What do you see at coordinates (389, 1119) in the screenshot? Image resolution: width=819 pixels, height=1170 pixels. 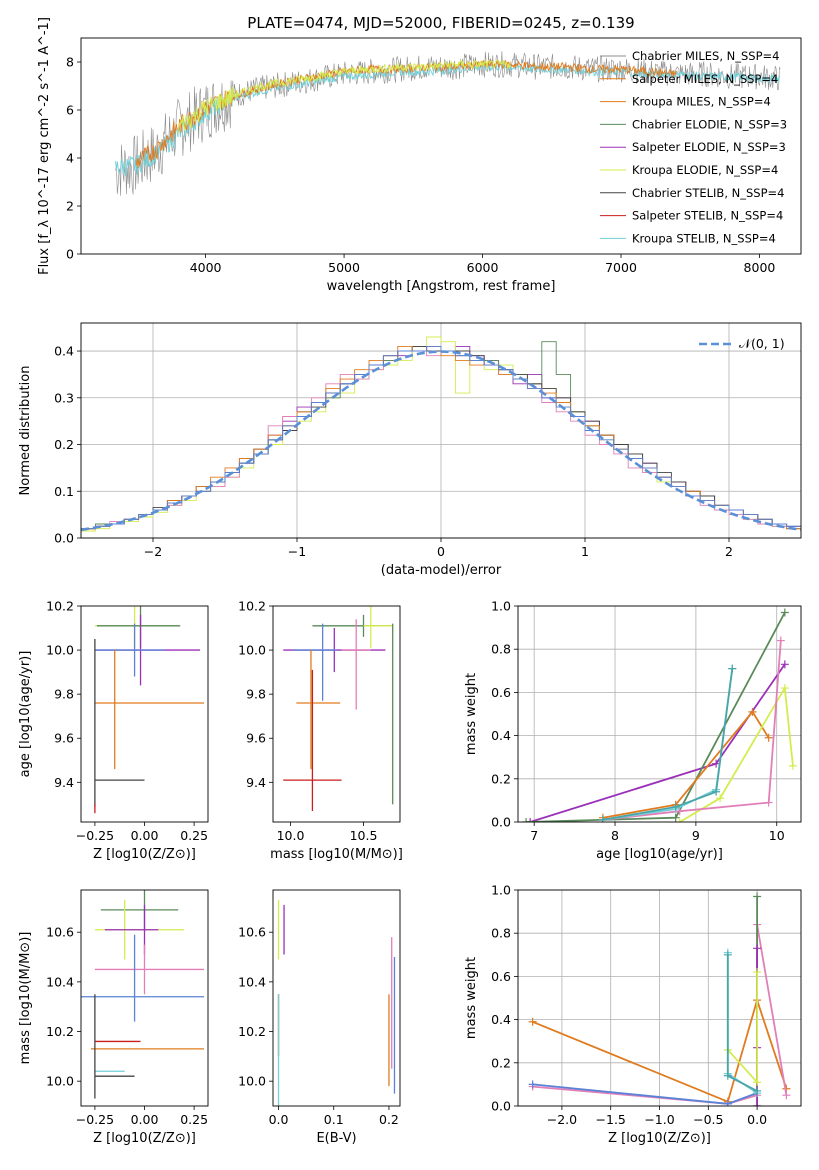 I see `x-tick-label: 0.2` at bounding box center [389, 1119].